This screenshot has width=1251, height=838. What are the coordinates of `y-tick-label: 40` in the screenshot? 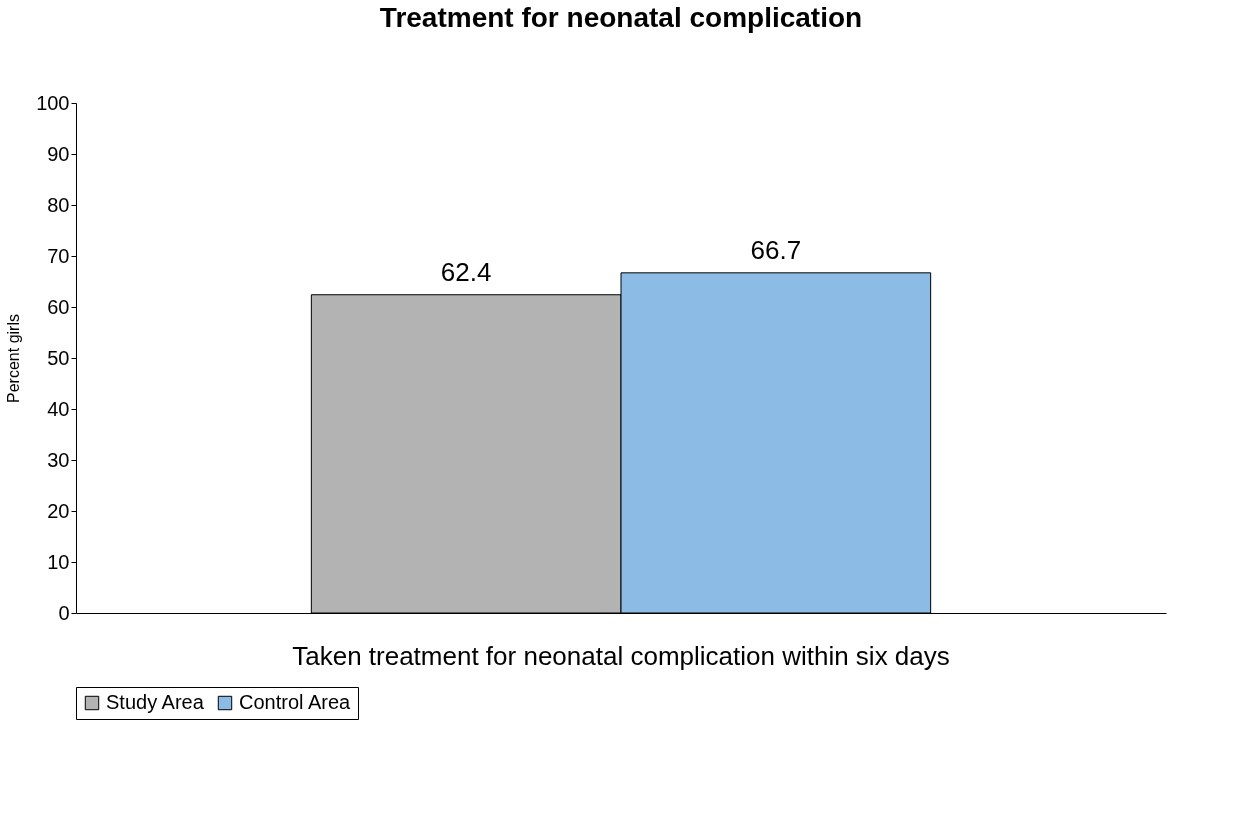 It's located at (58, 408).